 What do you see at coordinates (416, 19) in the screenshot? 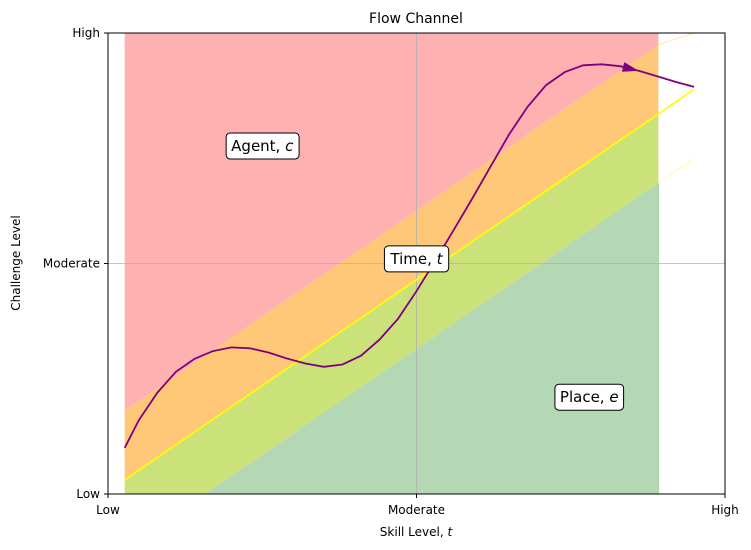
I see `chart-title: Flow Channel` at bounding box center [416, 19].